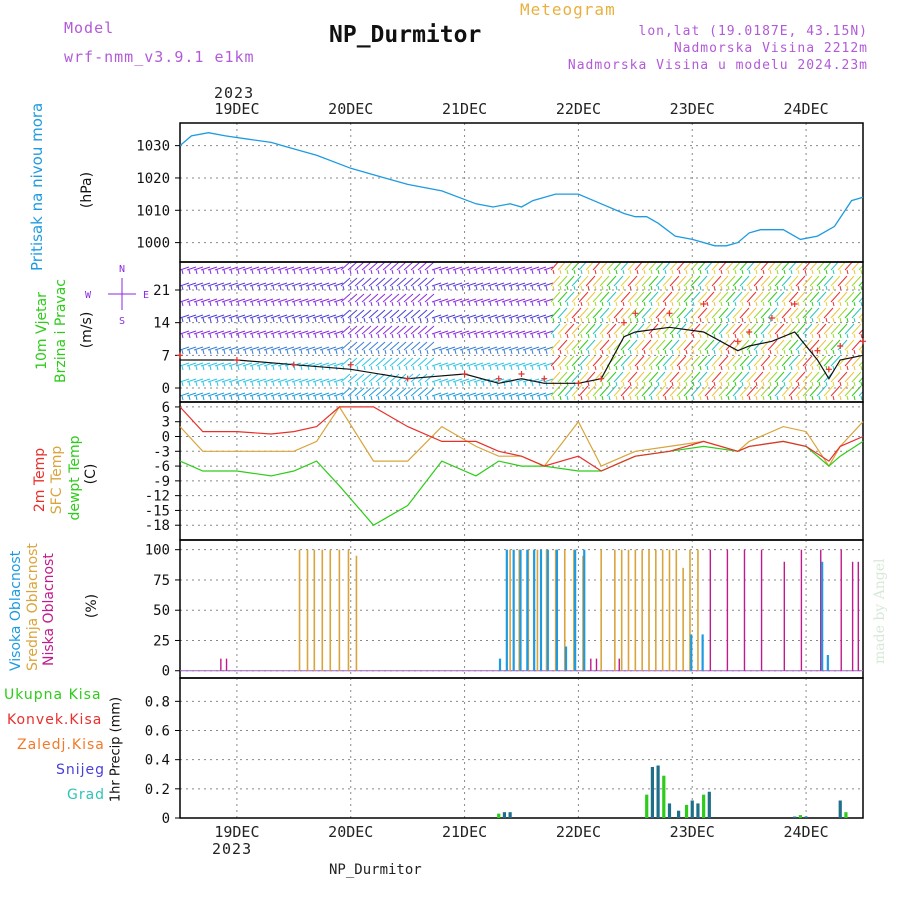 The height and width of the screenshot is (900, 900). Describe the element at coordinates (146, 295) in the screenshot. I see `compass-e-label: E` at that location.